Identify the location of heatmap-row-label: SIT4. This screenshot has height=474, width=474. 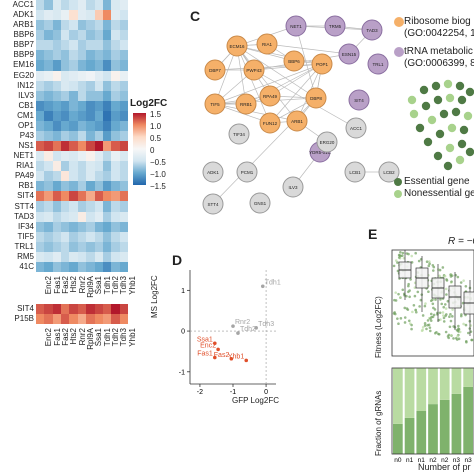
(25, 196).